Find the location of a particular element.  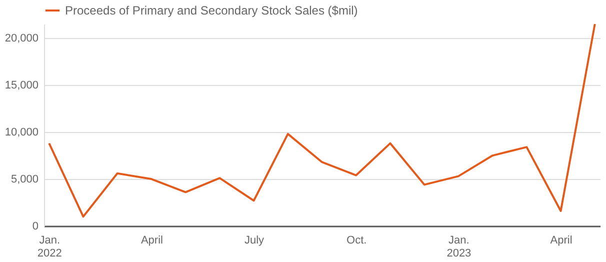

legend-label: Proceeds of Primary and Secondary Stock Sales ($mil) is located at coordinates (211, 11).